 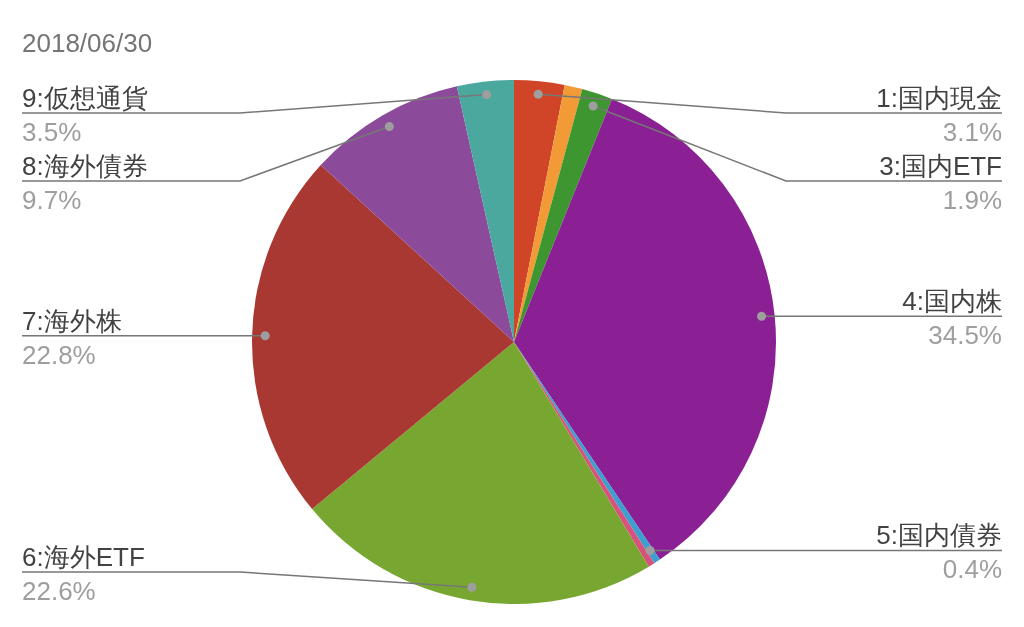 I want to click on slice-label: 3:国内ETF, so click(x=940, y=166).